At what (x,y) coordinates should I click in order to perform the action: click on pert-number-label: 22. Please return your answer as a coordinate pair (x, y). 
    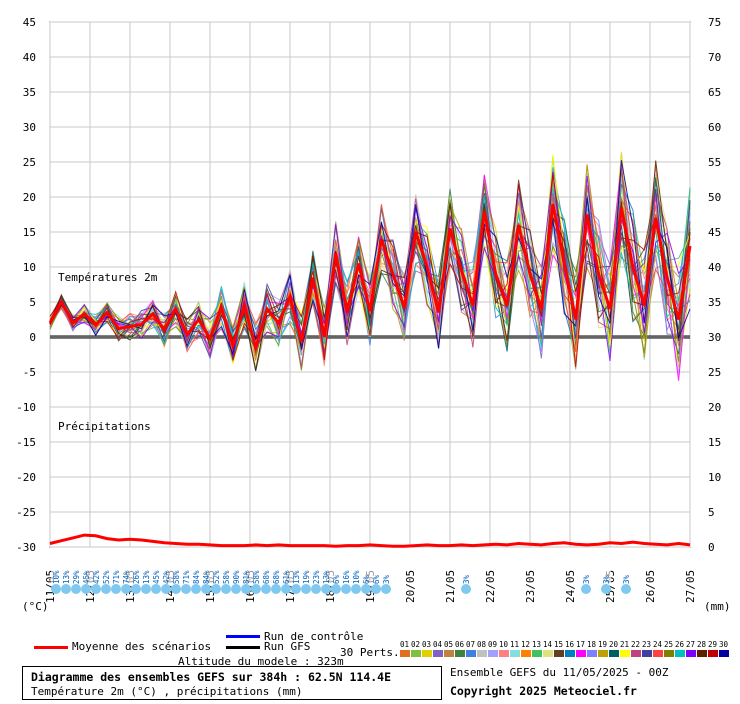
    Looking at the image, I should click on (636, 644).